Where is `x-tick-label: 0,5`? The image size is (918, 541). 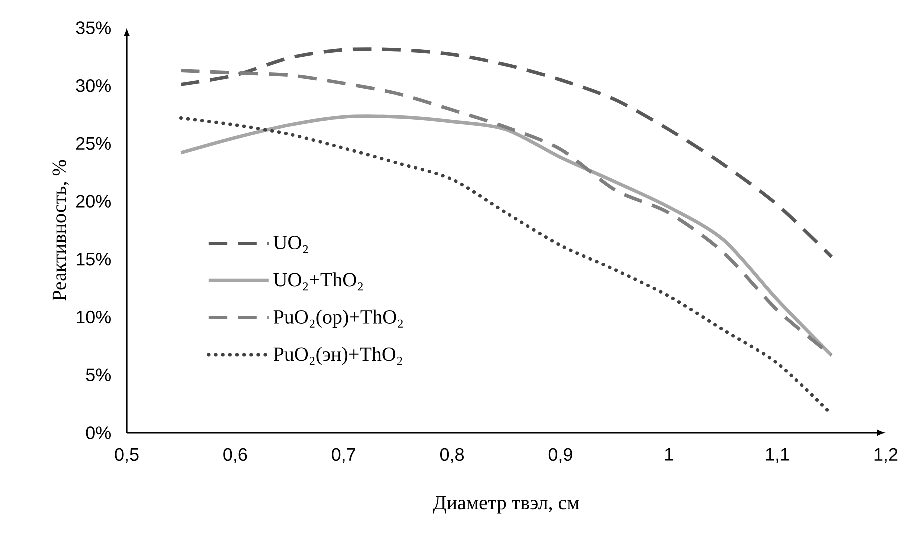
x-tick-label: 0,5 is located at coordinates (127, 456).